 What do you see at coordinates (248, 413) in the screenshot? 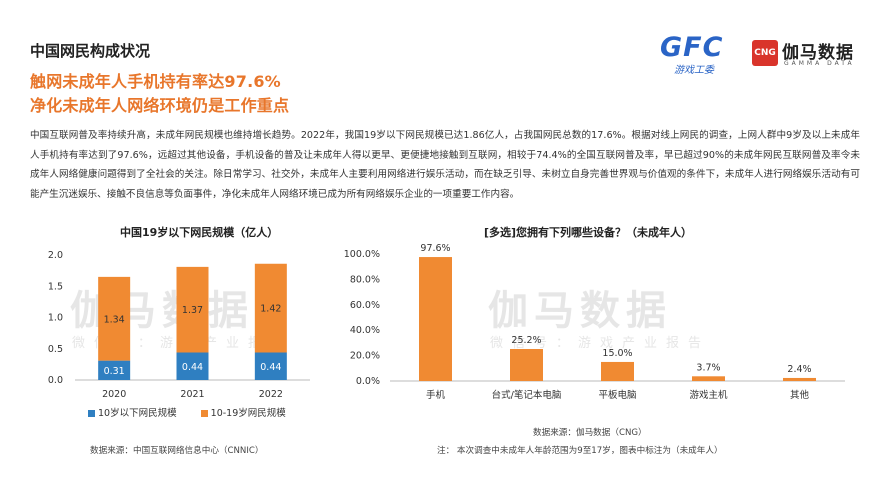
I see `legend-label-10to19: 10-19岁网民规模` at bounding box center [248, 413].